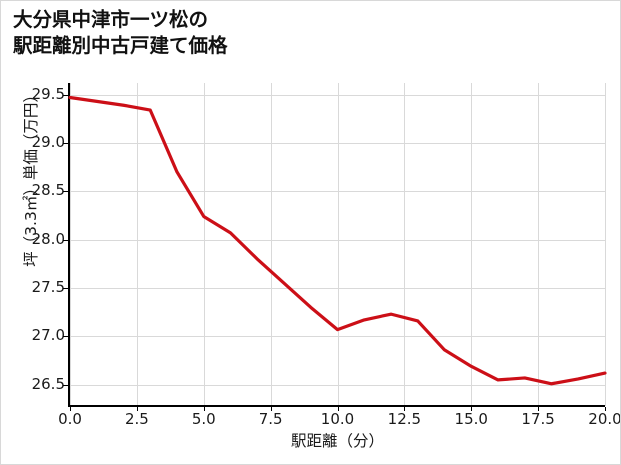 Image resolution: width=621 pixels, height=465 pixels. Describe the element at coordinates (48, 383) in the screenshot. I see `y-tick-label: 26.5` at that location.